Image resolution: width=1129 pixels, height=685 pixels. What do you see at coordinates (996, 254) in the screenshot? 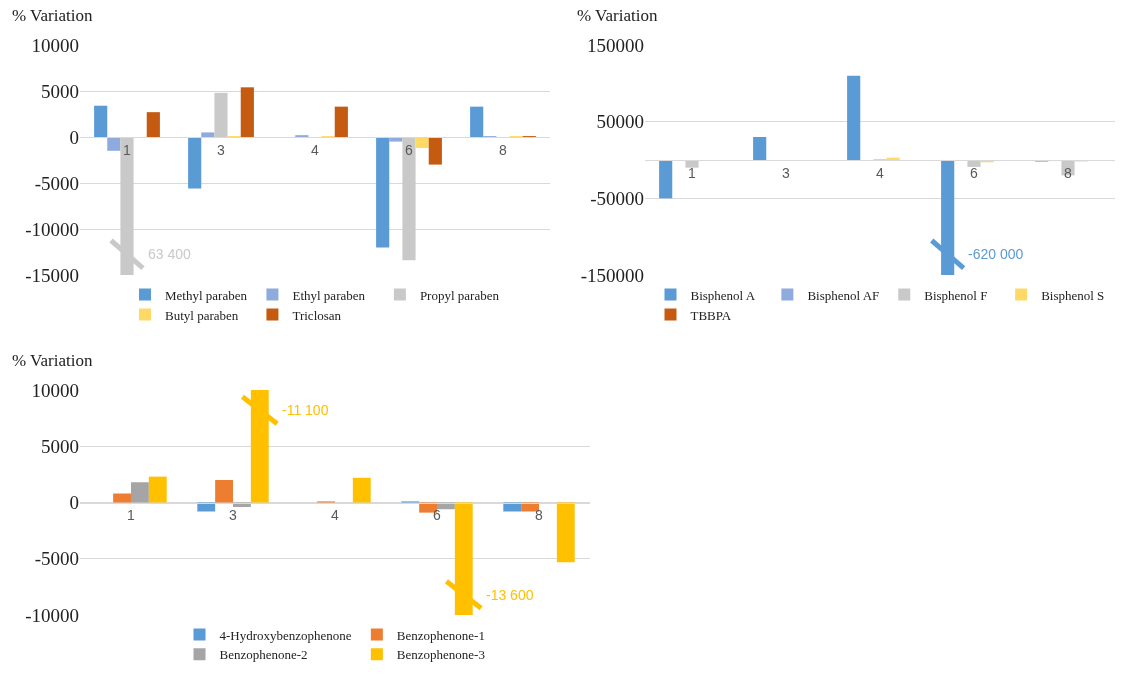
I see `annotation: -620 000` at bounding box center [996, 254].